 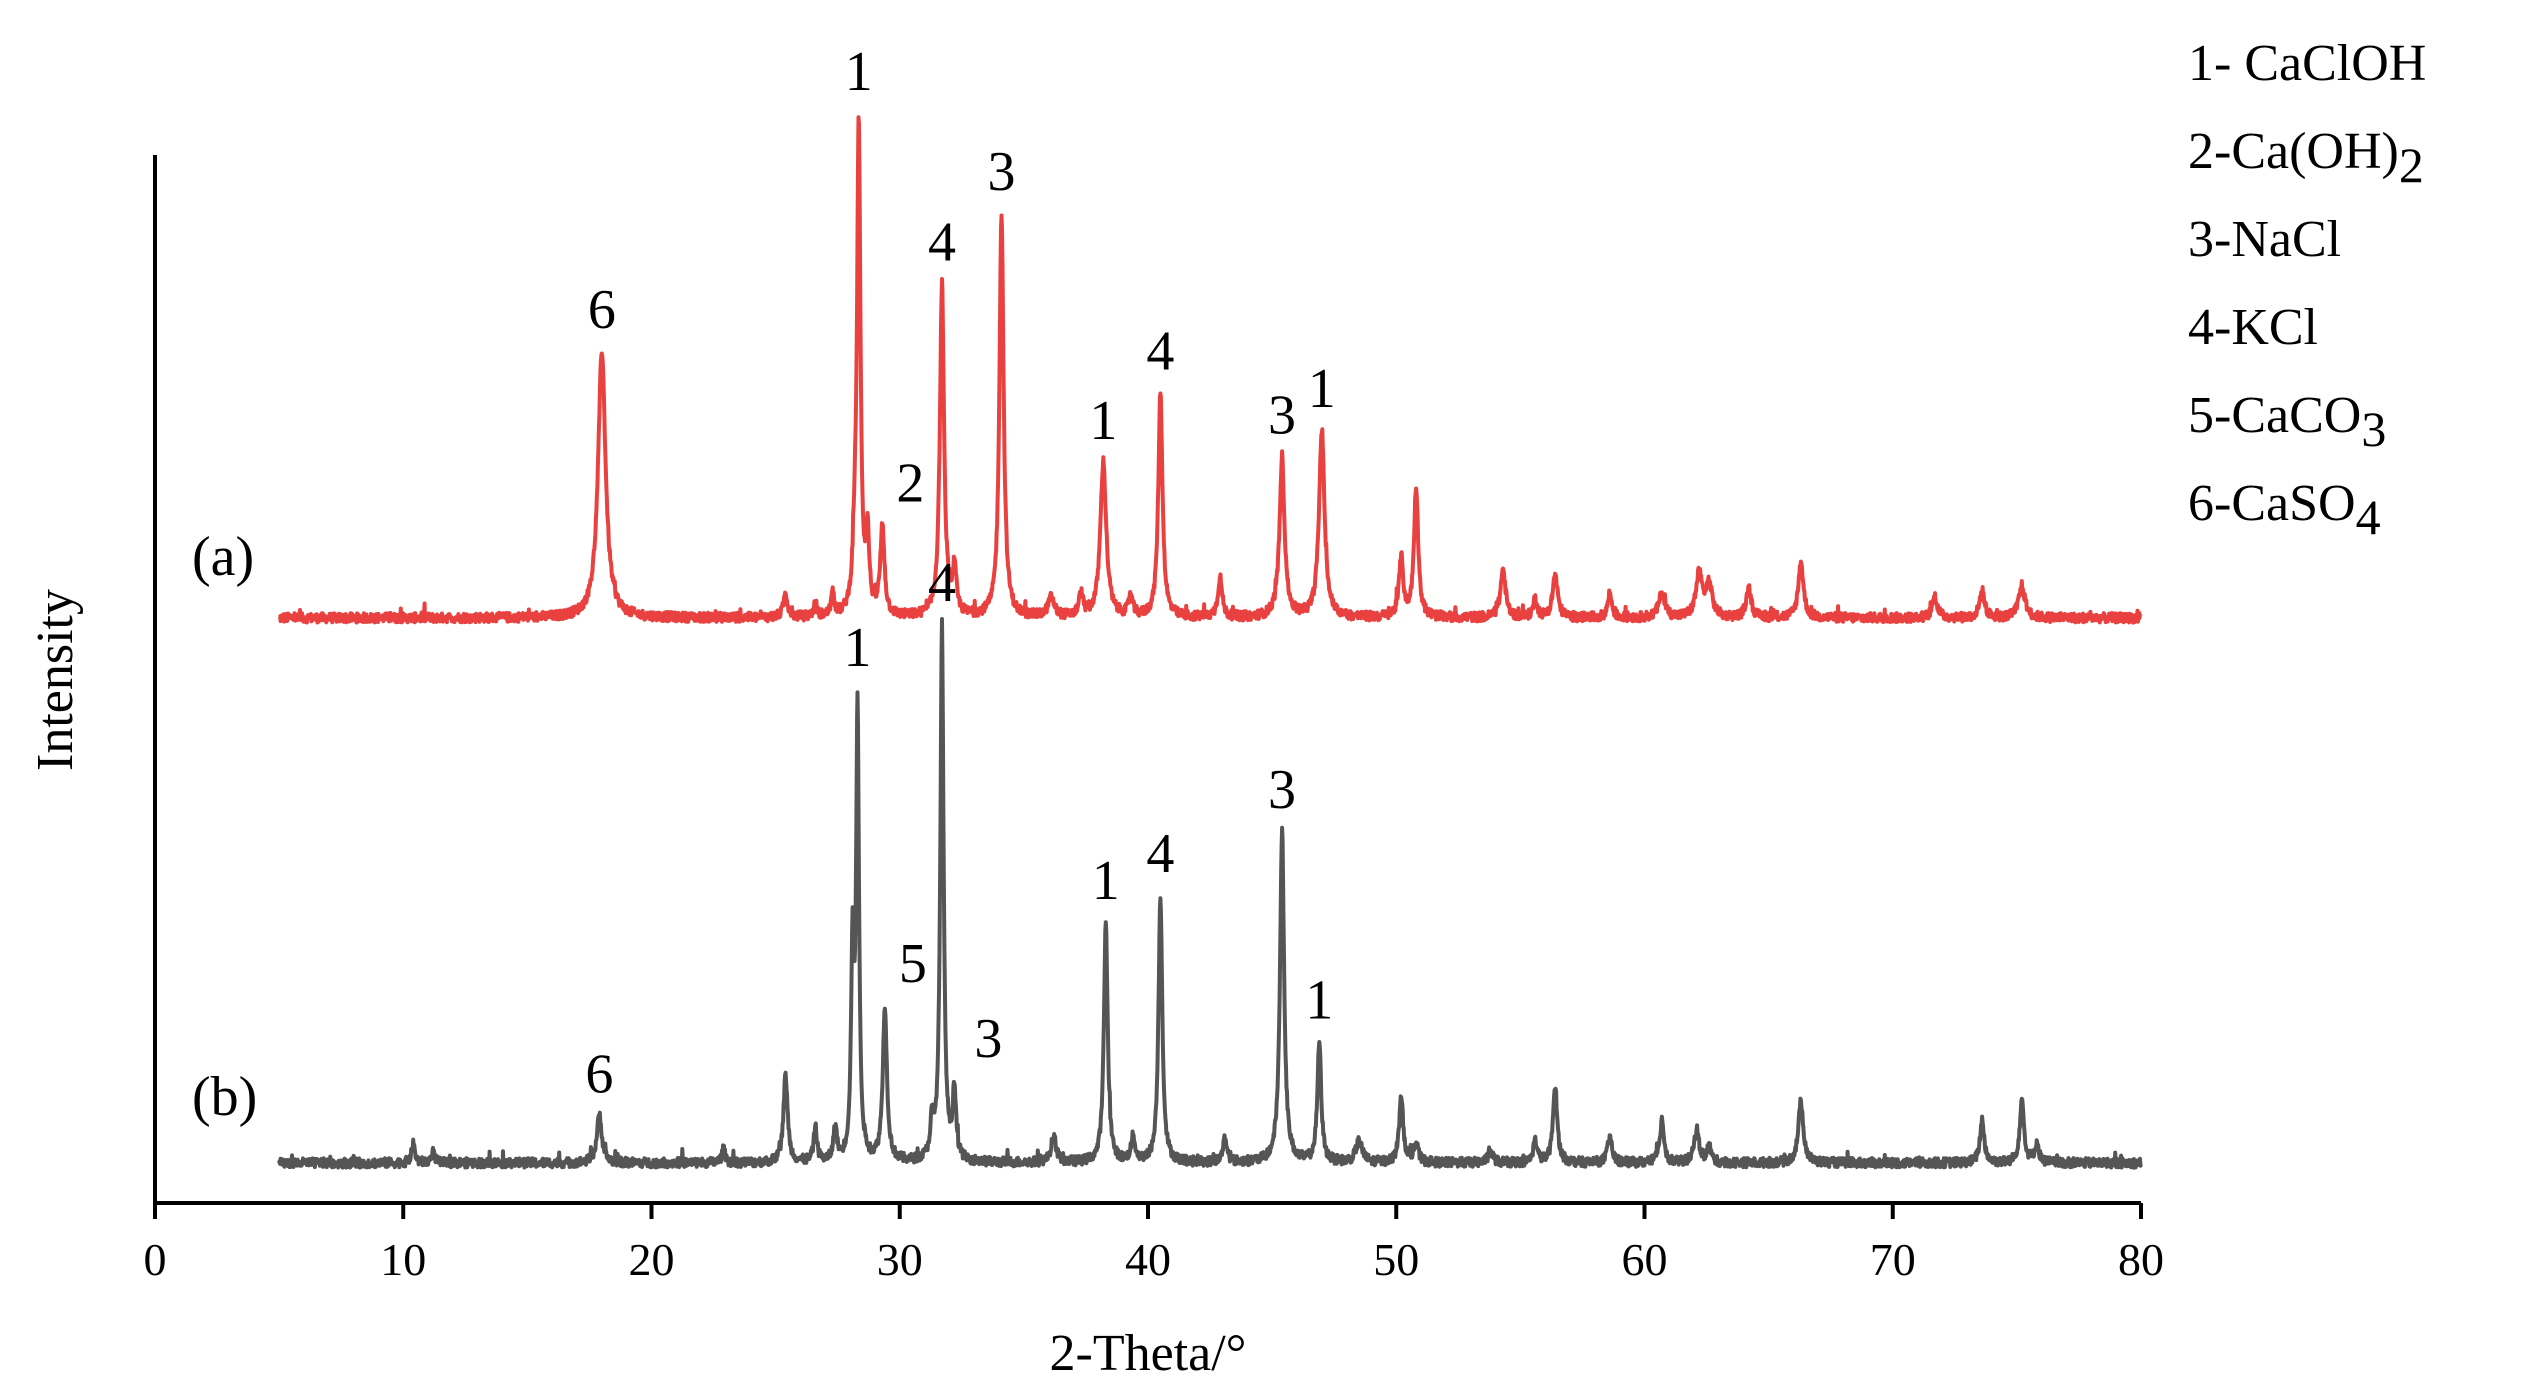 I want to click on legend-entry: 5-CaCO3, so click(x=2287, y=422).